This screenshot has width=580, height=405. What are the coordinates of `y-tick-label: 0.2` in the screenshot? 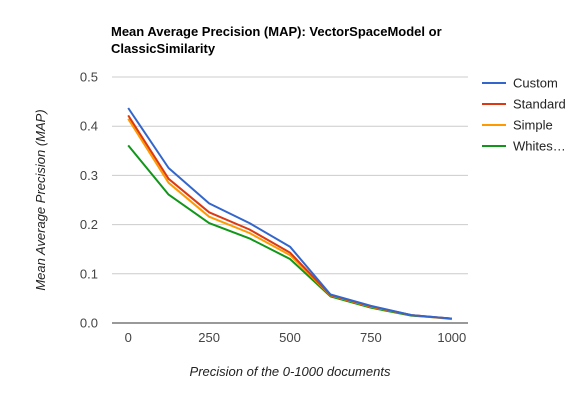 It's located at (89, 224).